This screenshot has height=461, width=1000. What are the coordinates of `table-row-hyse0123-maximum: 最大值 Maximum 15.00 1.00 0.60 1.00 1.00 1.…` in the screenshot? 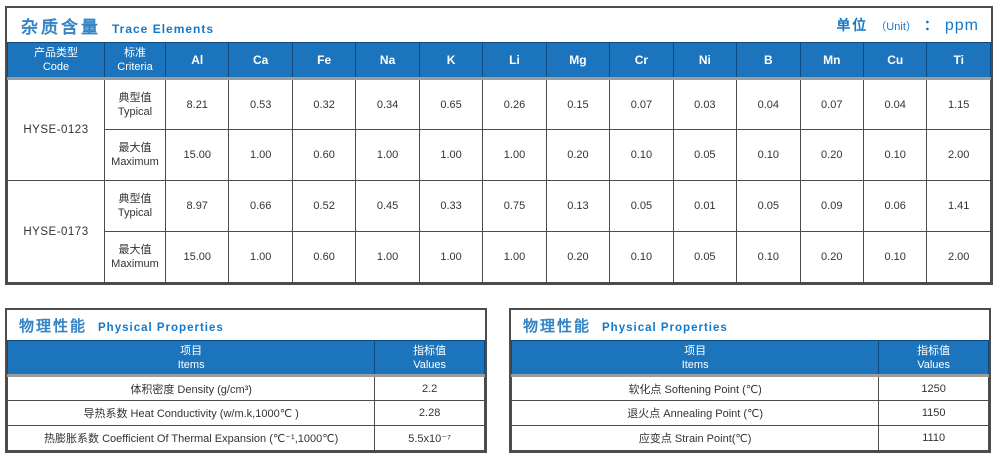 It's located at (499, 155).